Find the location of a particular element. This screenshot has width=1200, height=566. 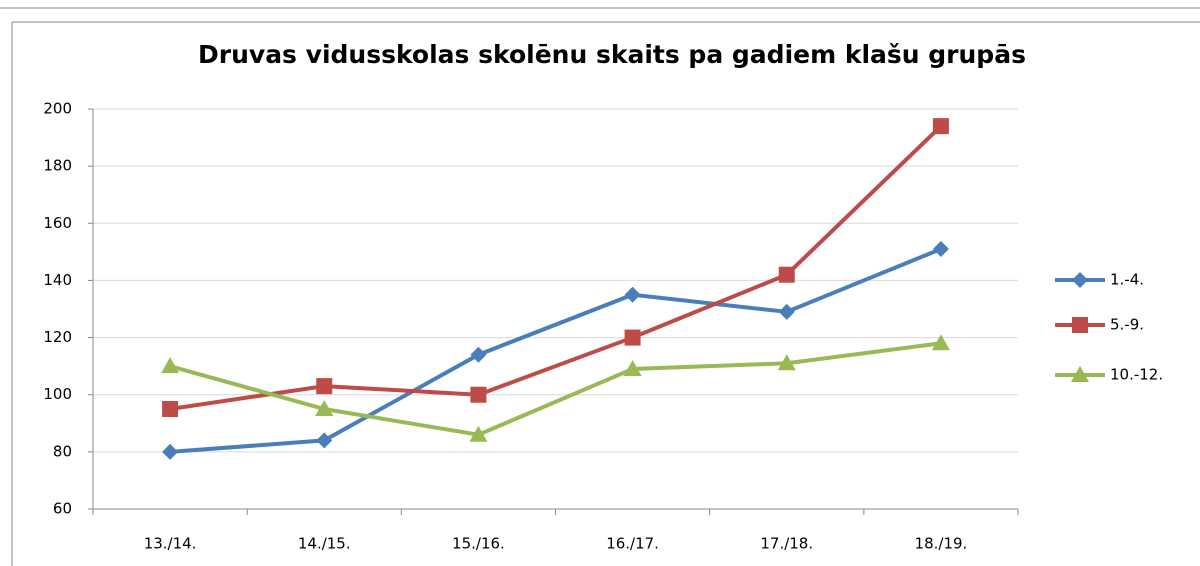

x-tick-label: 13./14. is located at coordinates (170, 544).